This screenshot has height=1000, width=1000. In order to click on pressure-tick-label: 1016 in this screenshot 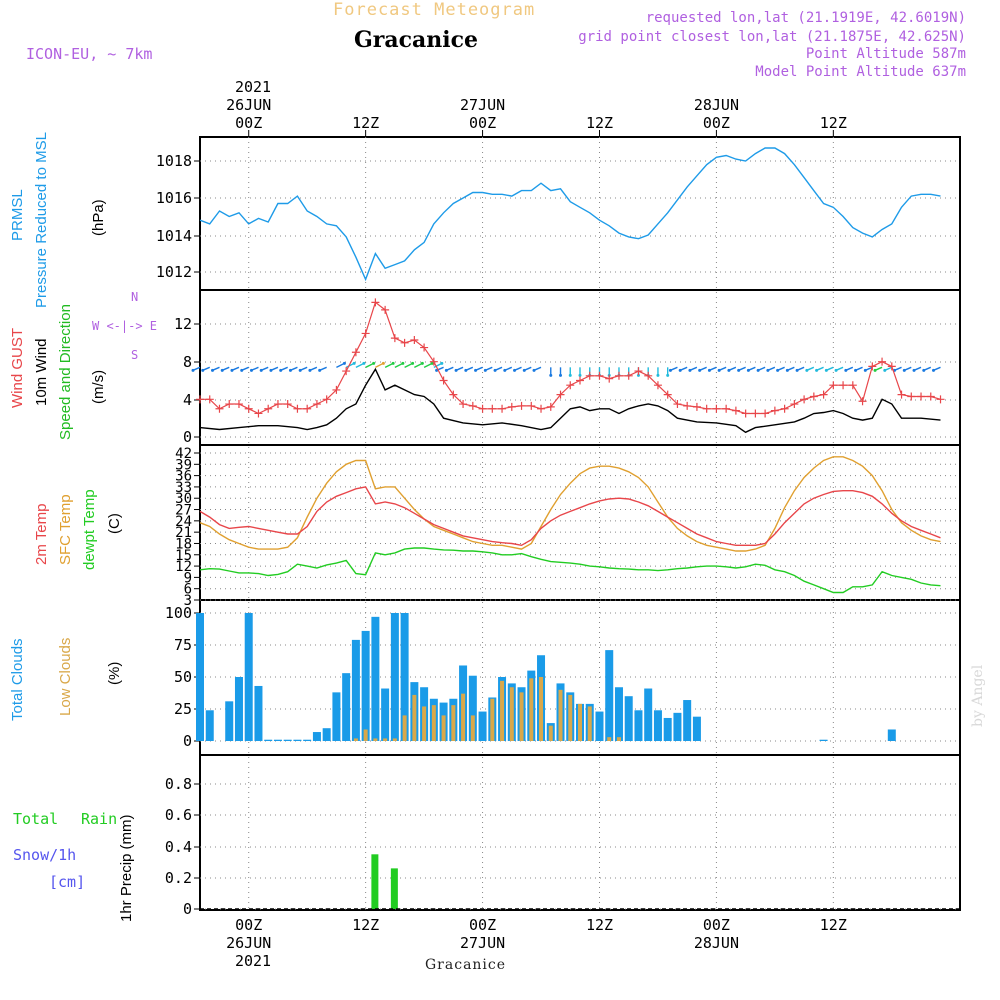, I will do `click(174, 198)`.